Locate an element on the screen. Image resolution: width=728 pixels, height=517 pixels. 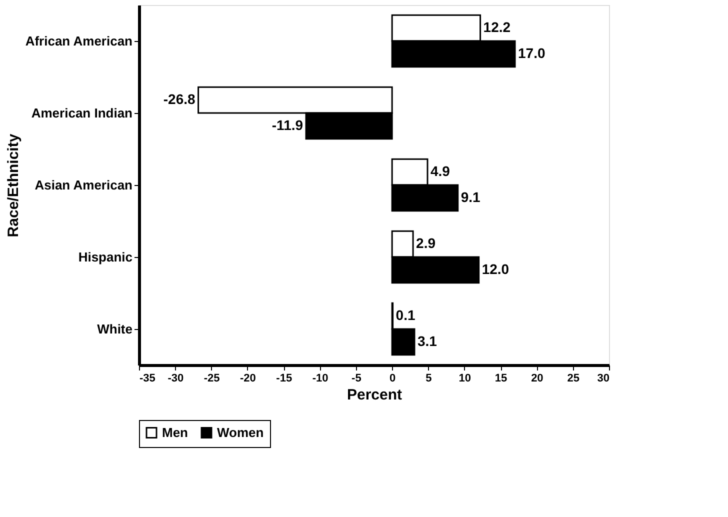
x-tick-label: 20 is located at coordinates (537, 378).